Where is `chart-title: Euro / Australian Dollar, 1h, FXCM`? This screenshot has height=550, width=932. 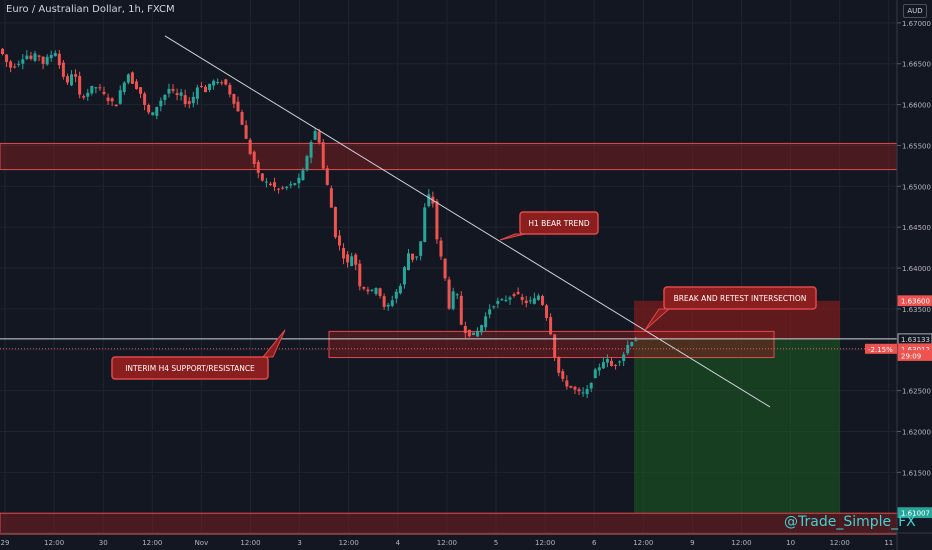 chart-title: Euro / Australian Dollar, 1h, FXCM is located at coordinates (90, 9).